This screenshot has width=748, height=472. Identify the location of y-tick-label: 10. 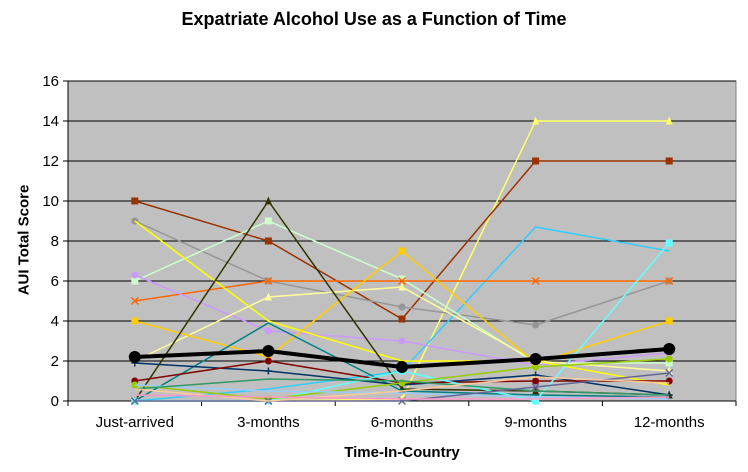
(50, 201).